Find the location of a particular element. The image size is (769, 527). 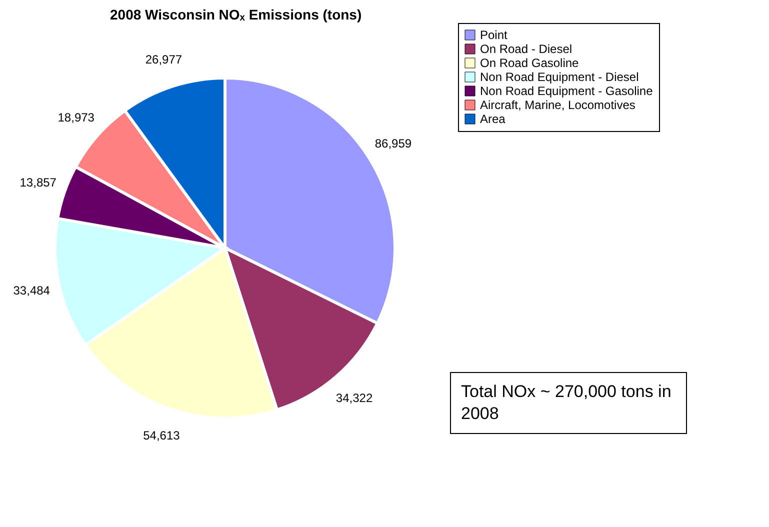

data-label: 34,322 is located at coordinates (354, 397).